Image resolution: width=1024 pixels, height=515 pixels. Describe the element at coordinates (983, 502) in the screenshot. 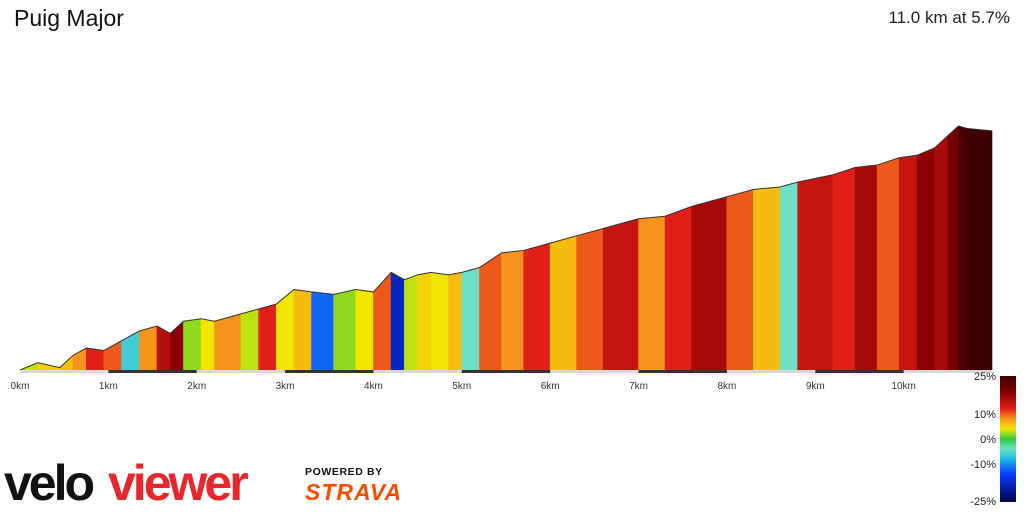

I see `scale-tick-label: -25%` at that location.